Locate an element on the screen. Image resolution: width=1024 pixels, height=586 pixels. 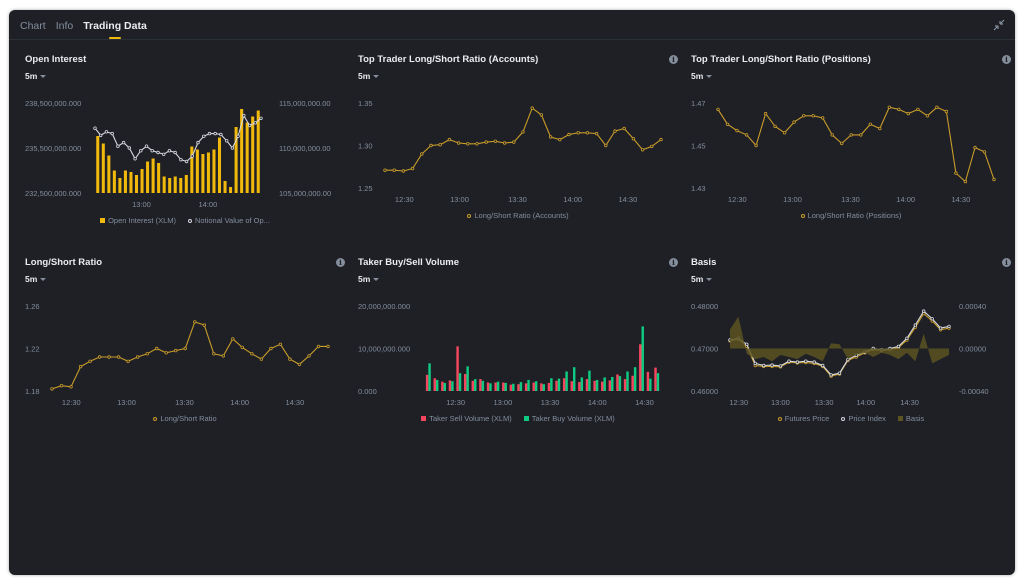
collapse-icon is located at coordinates (999, 25).